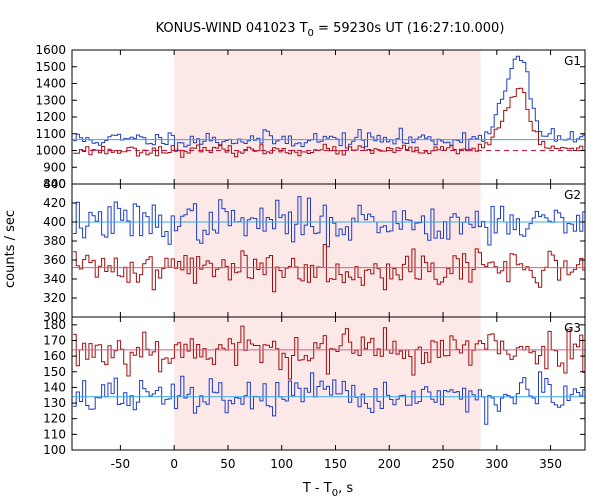 This screenshot has height=500, width=600. I want to click on y-tick-label: 300, so click(54, 317).